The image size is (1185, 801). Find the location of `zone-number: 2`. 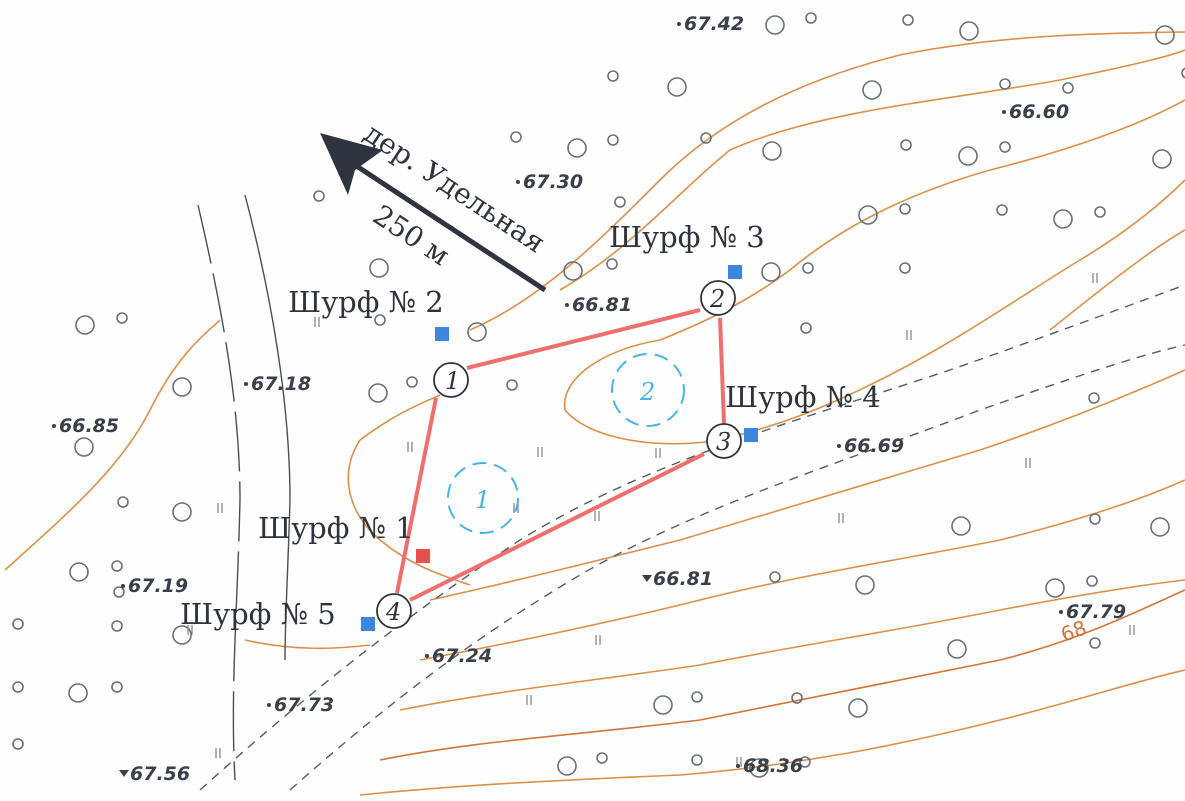

zone-number: 2 is located at coordinates (647, 392).